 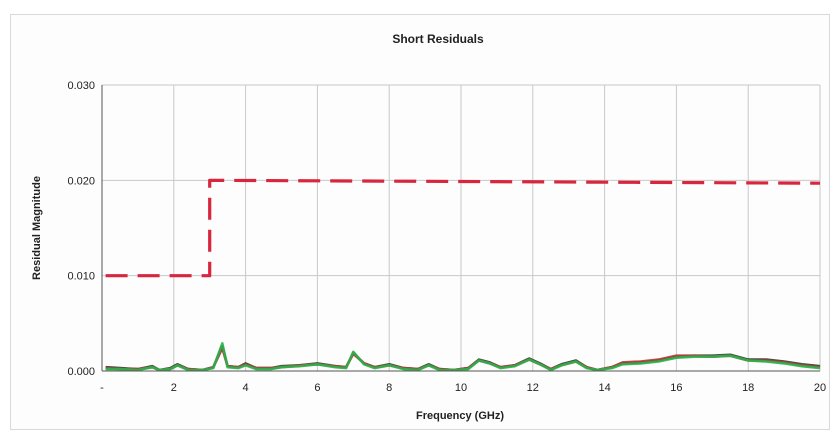 What do you see at coordinates (37, 228) in the screenshot?
I see `y-axis-label: Residual Magnitude` at bounding box center [37, 228].